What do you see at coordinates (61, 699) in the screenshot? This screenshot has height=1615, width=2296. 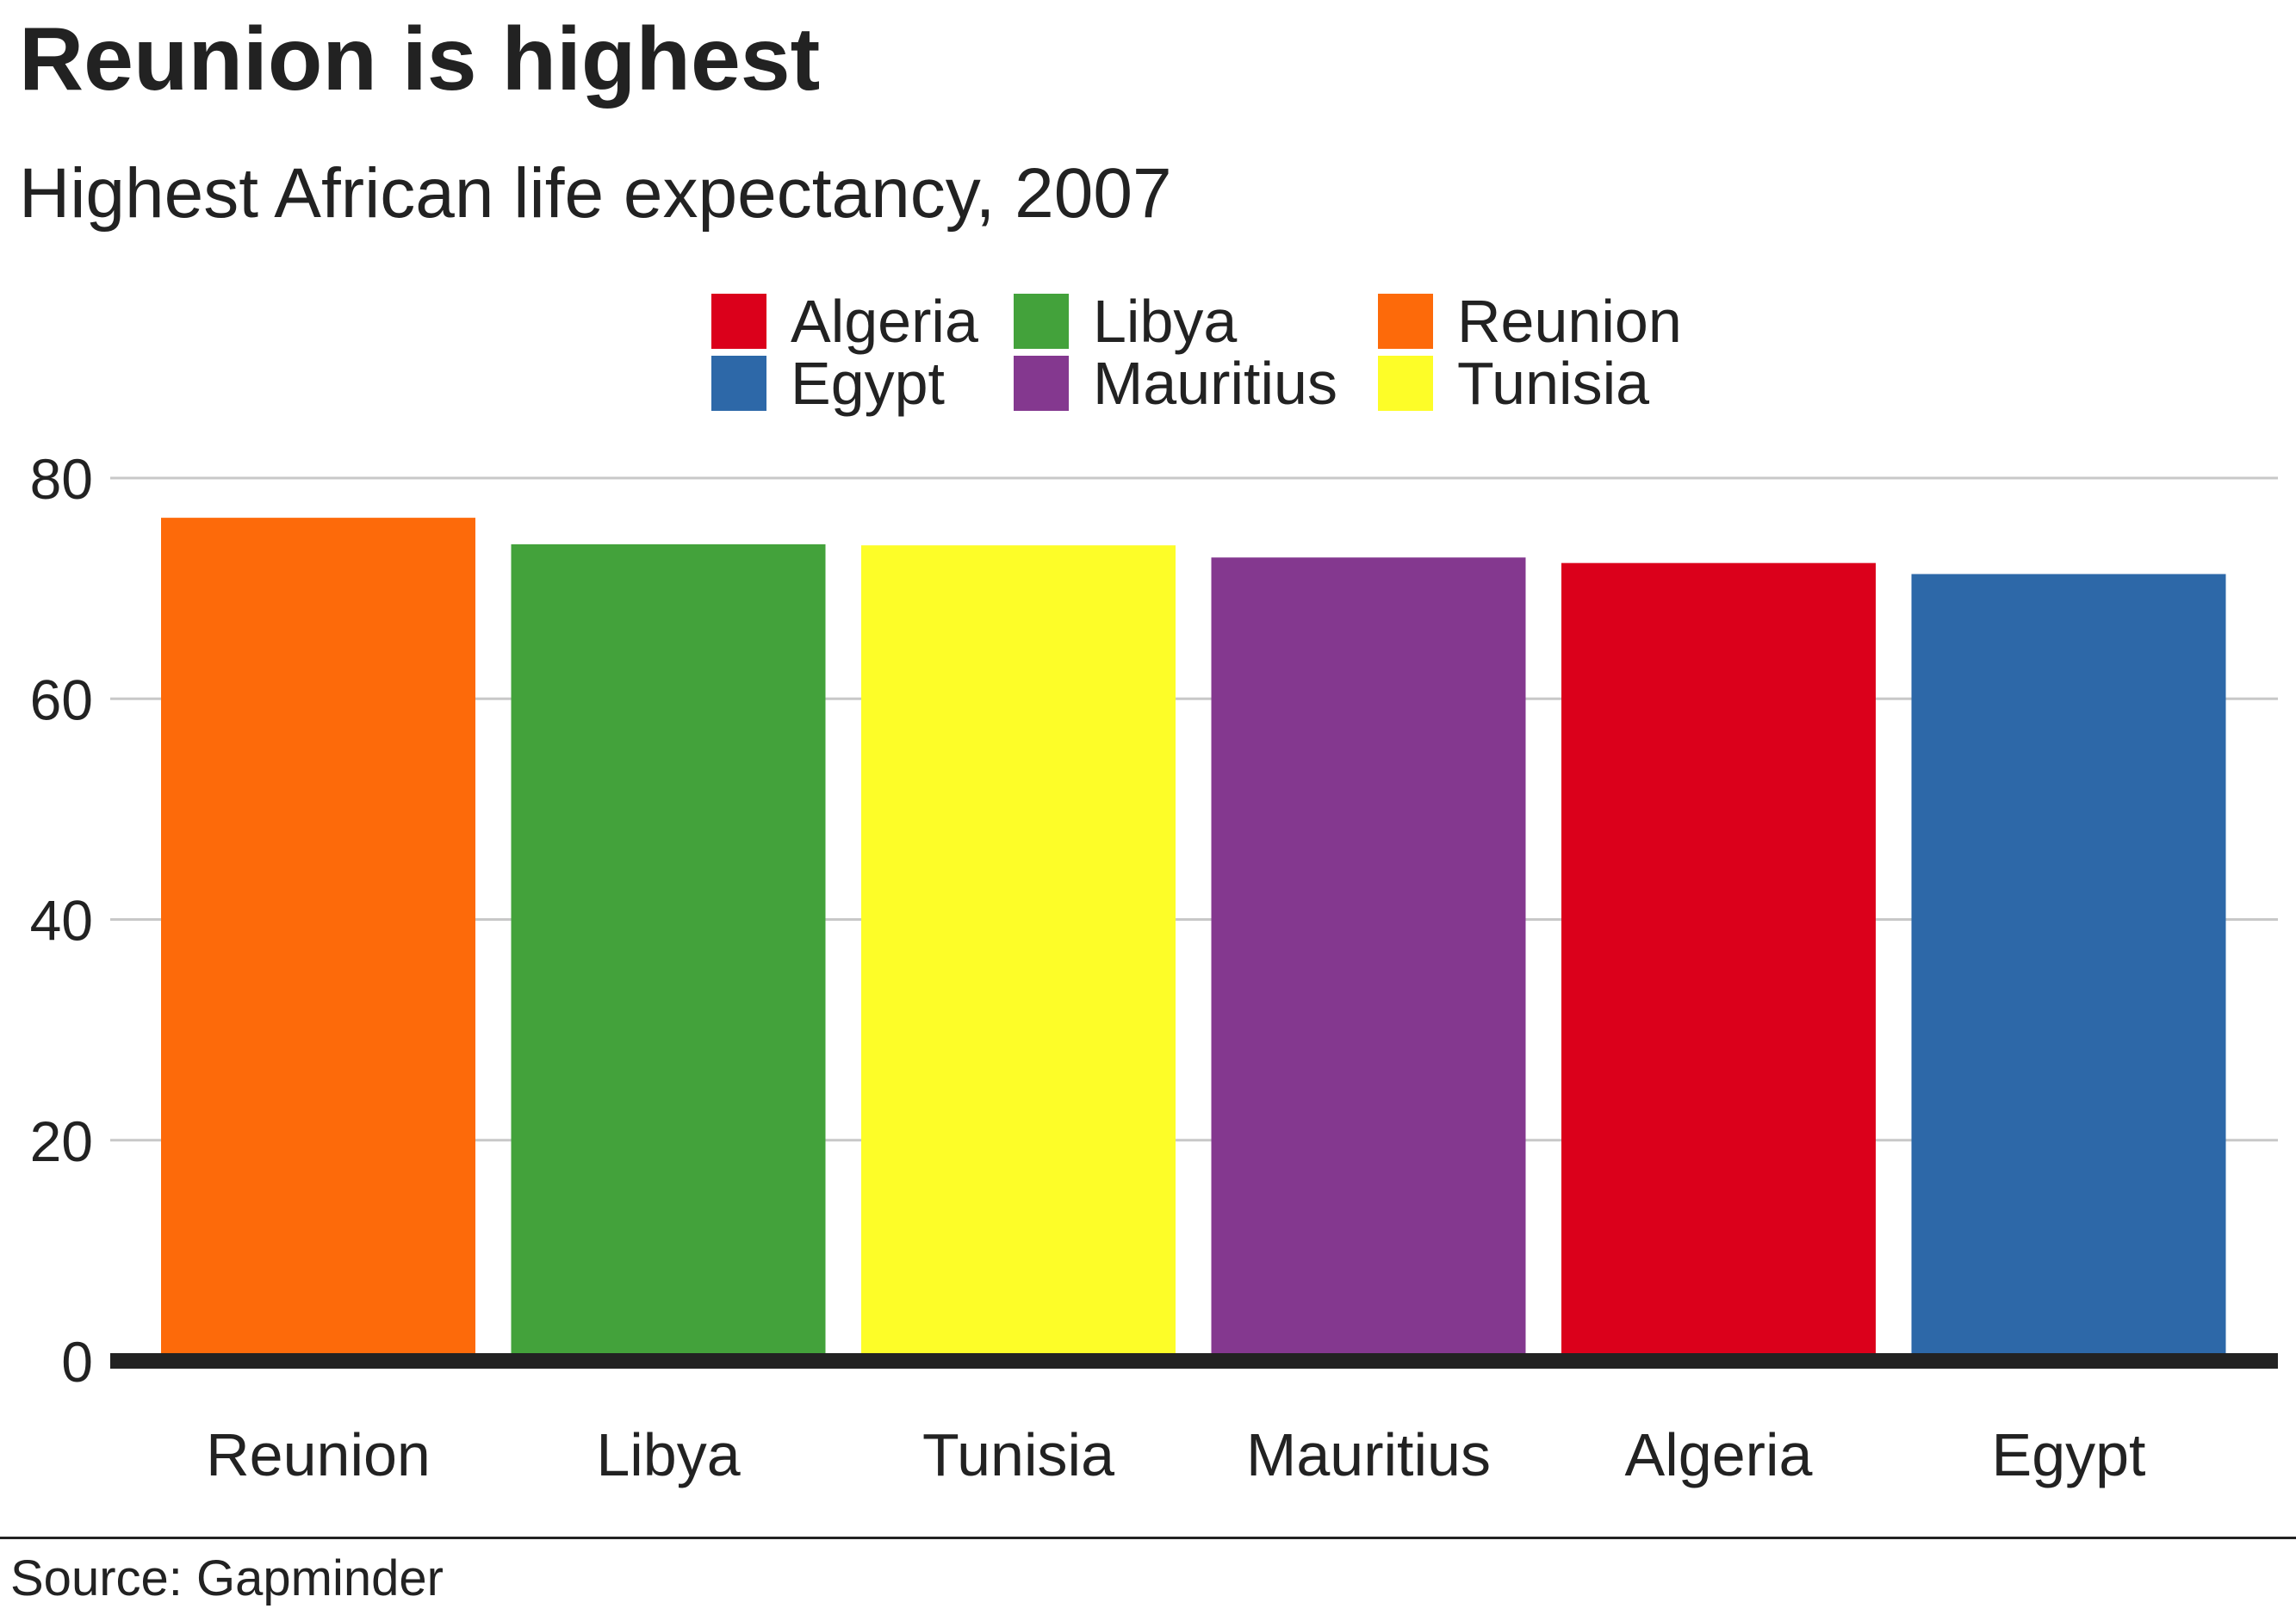 I see `y-tick-label: 60` at bounding box center [61, 699].